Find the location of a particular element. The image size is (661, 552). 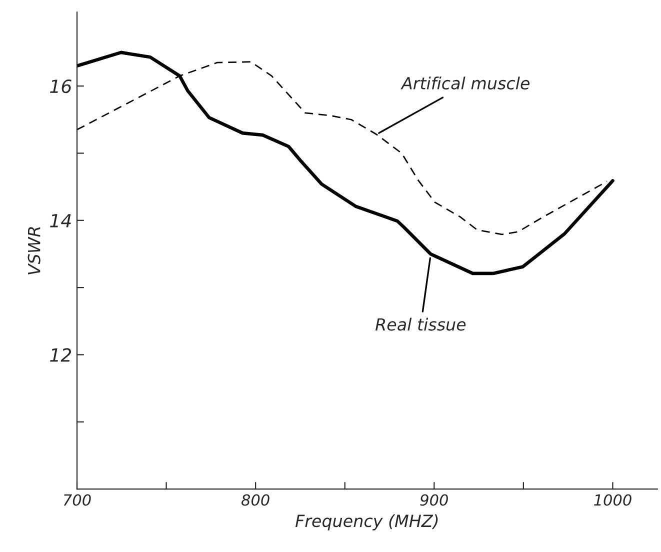

y-tick-label: 14 is located at coordinates (60, 221).